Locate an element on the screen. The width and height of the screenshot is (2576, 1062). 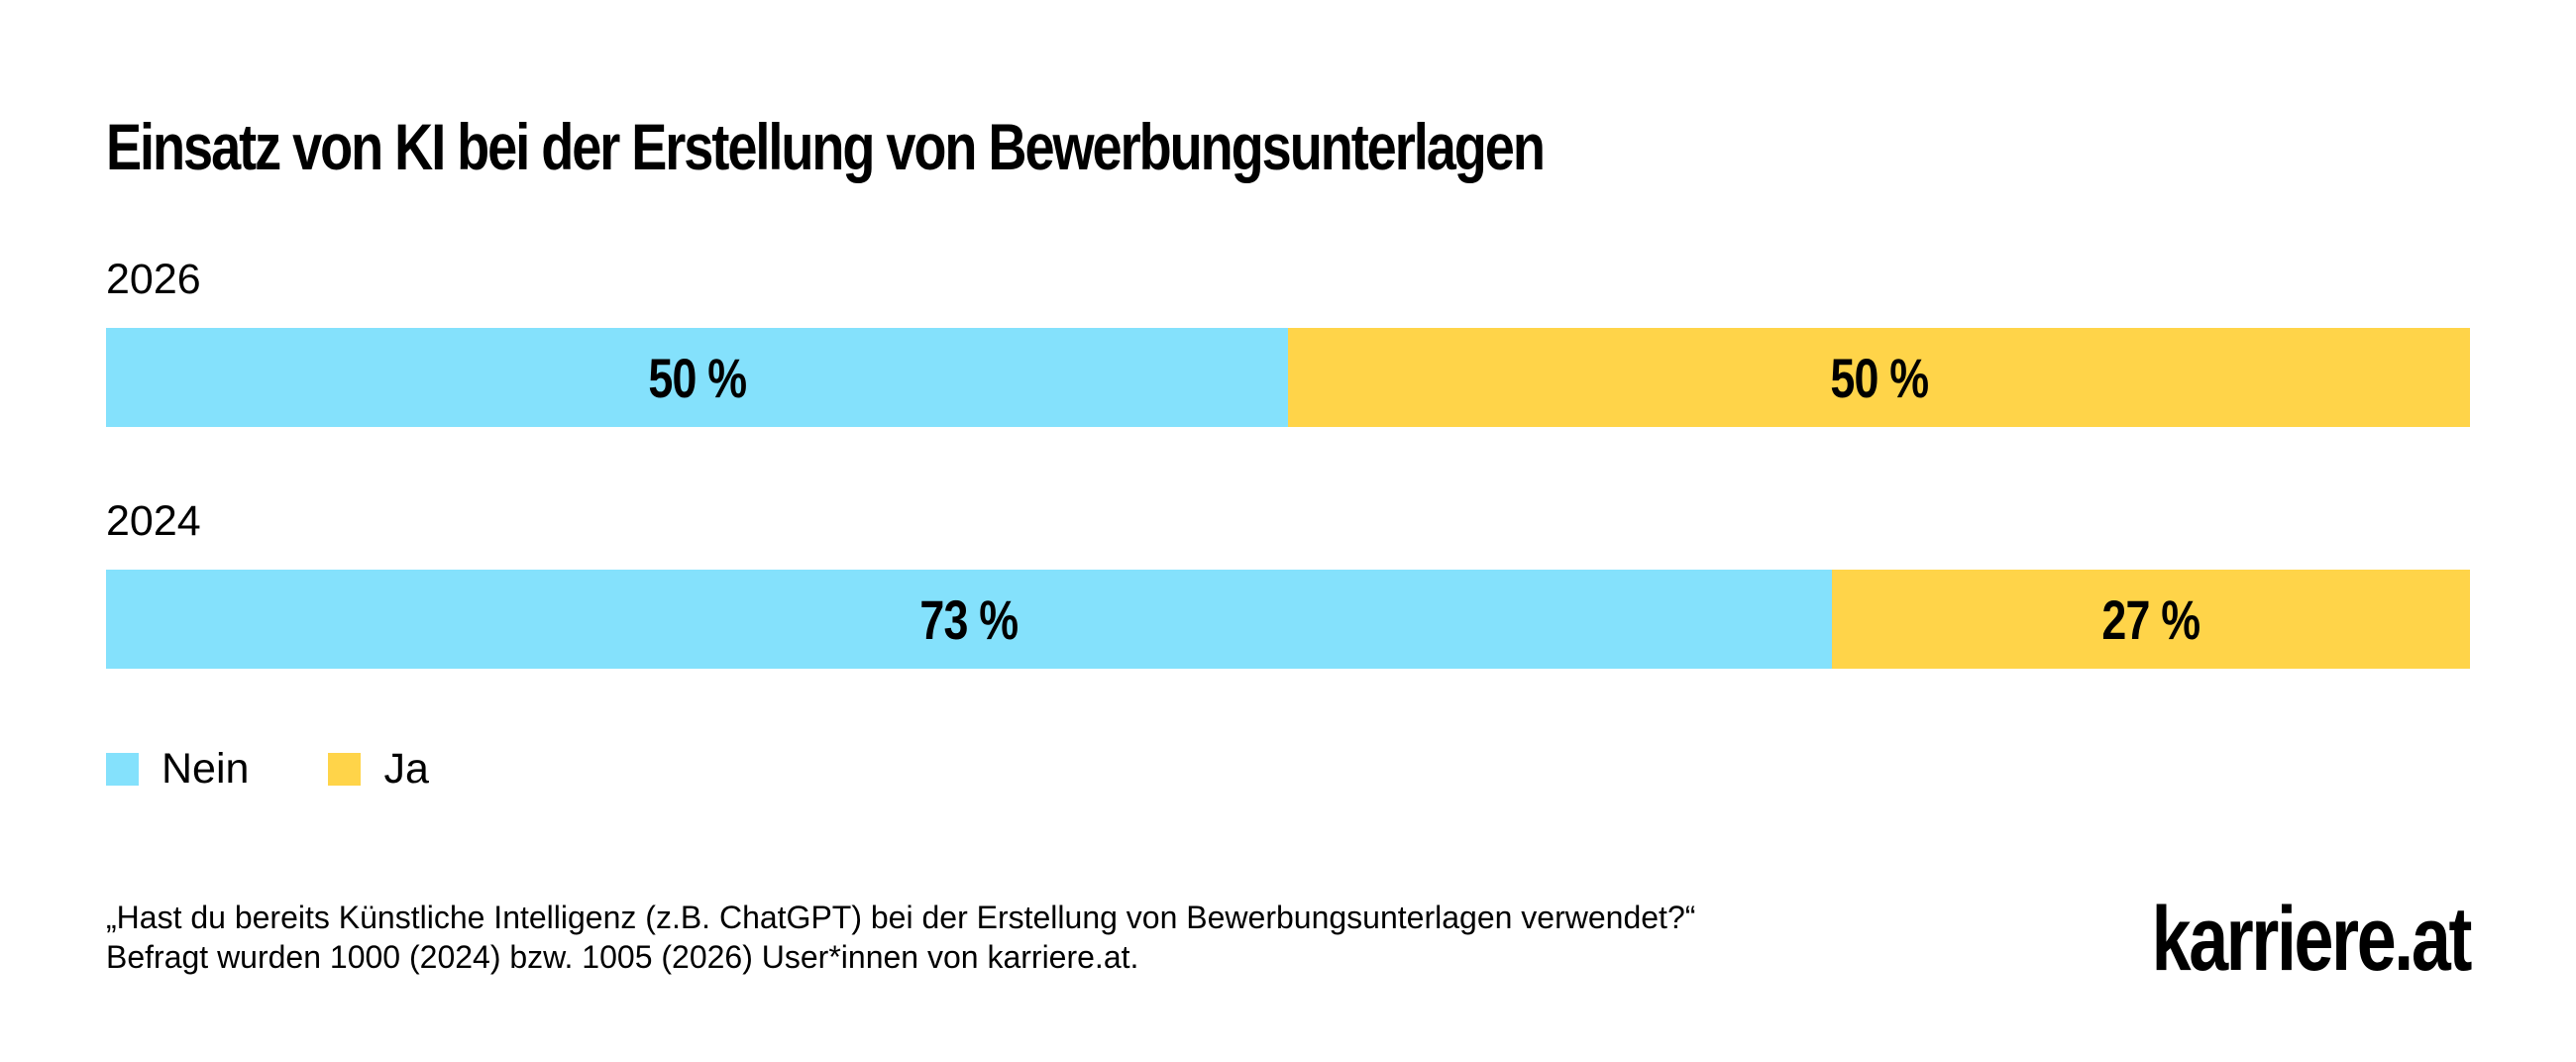
data-label-nein-2024: 73 % is located at coordinates (969, 619).